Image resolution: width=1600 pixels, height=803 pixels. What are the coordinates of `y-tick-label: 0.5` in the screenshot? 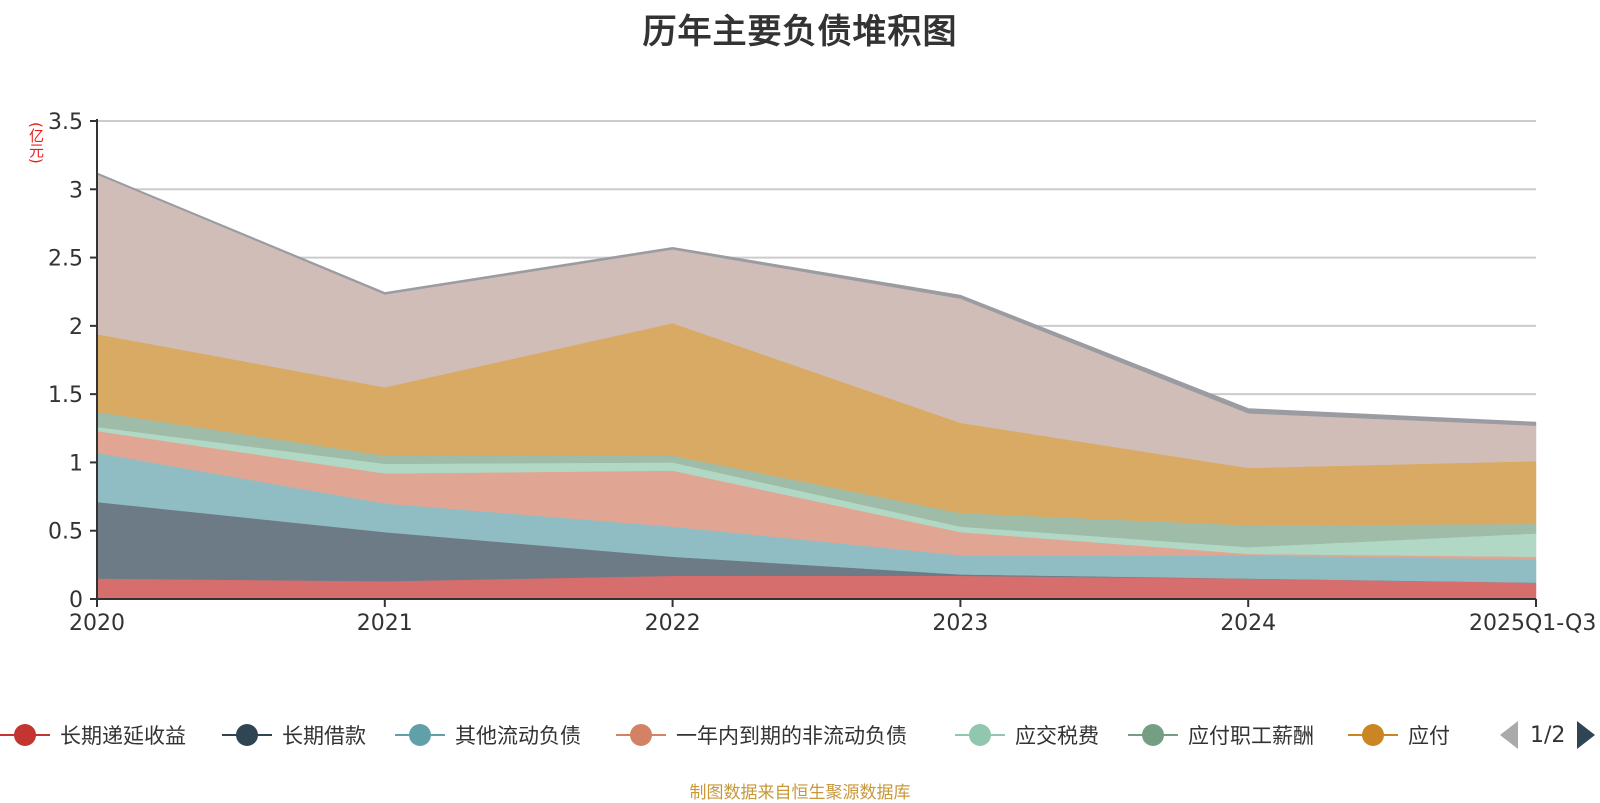 It's located at (65, 532).